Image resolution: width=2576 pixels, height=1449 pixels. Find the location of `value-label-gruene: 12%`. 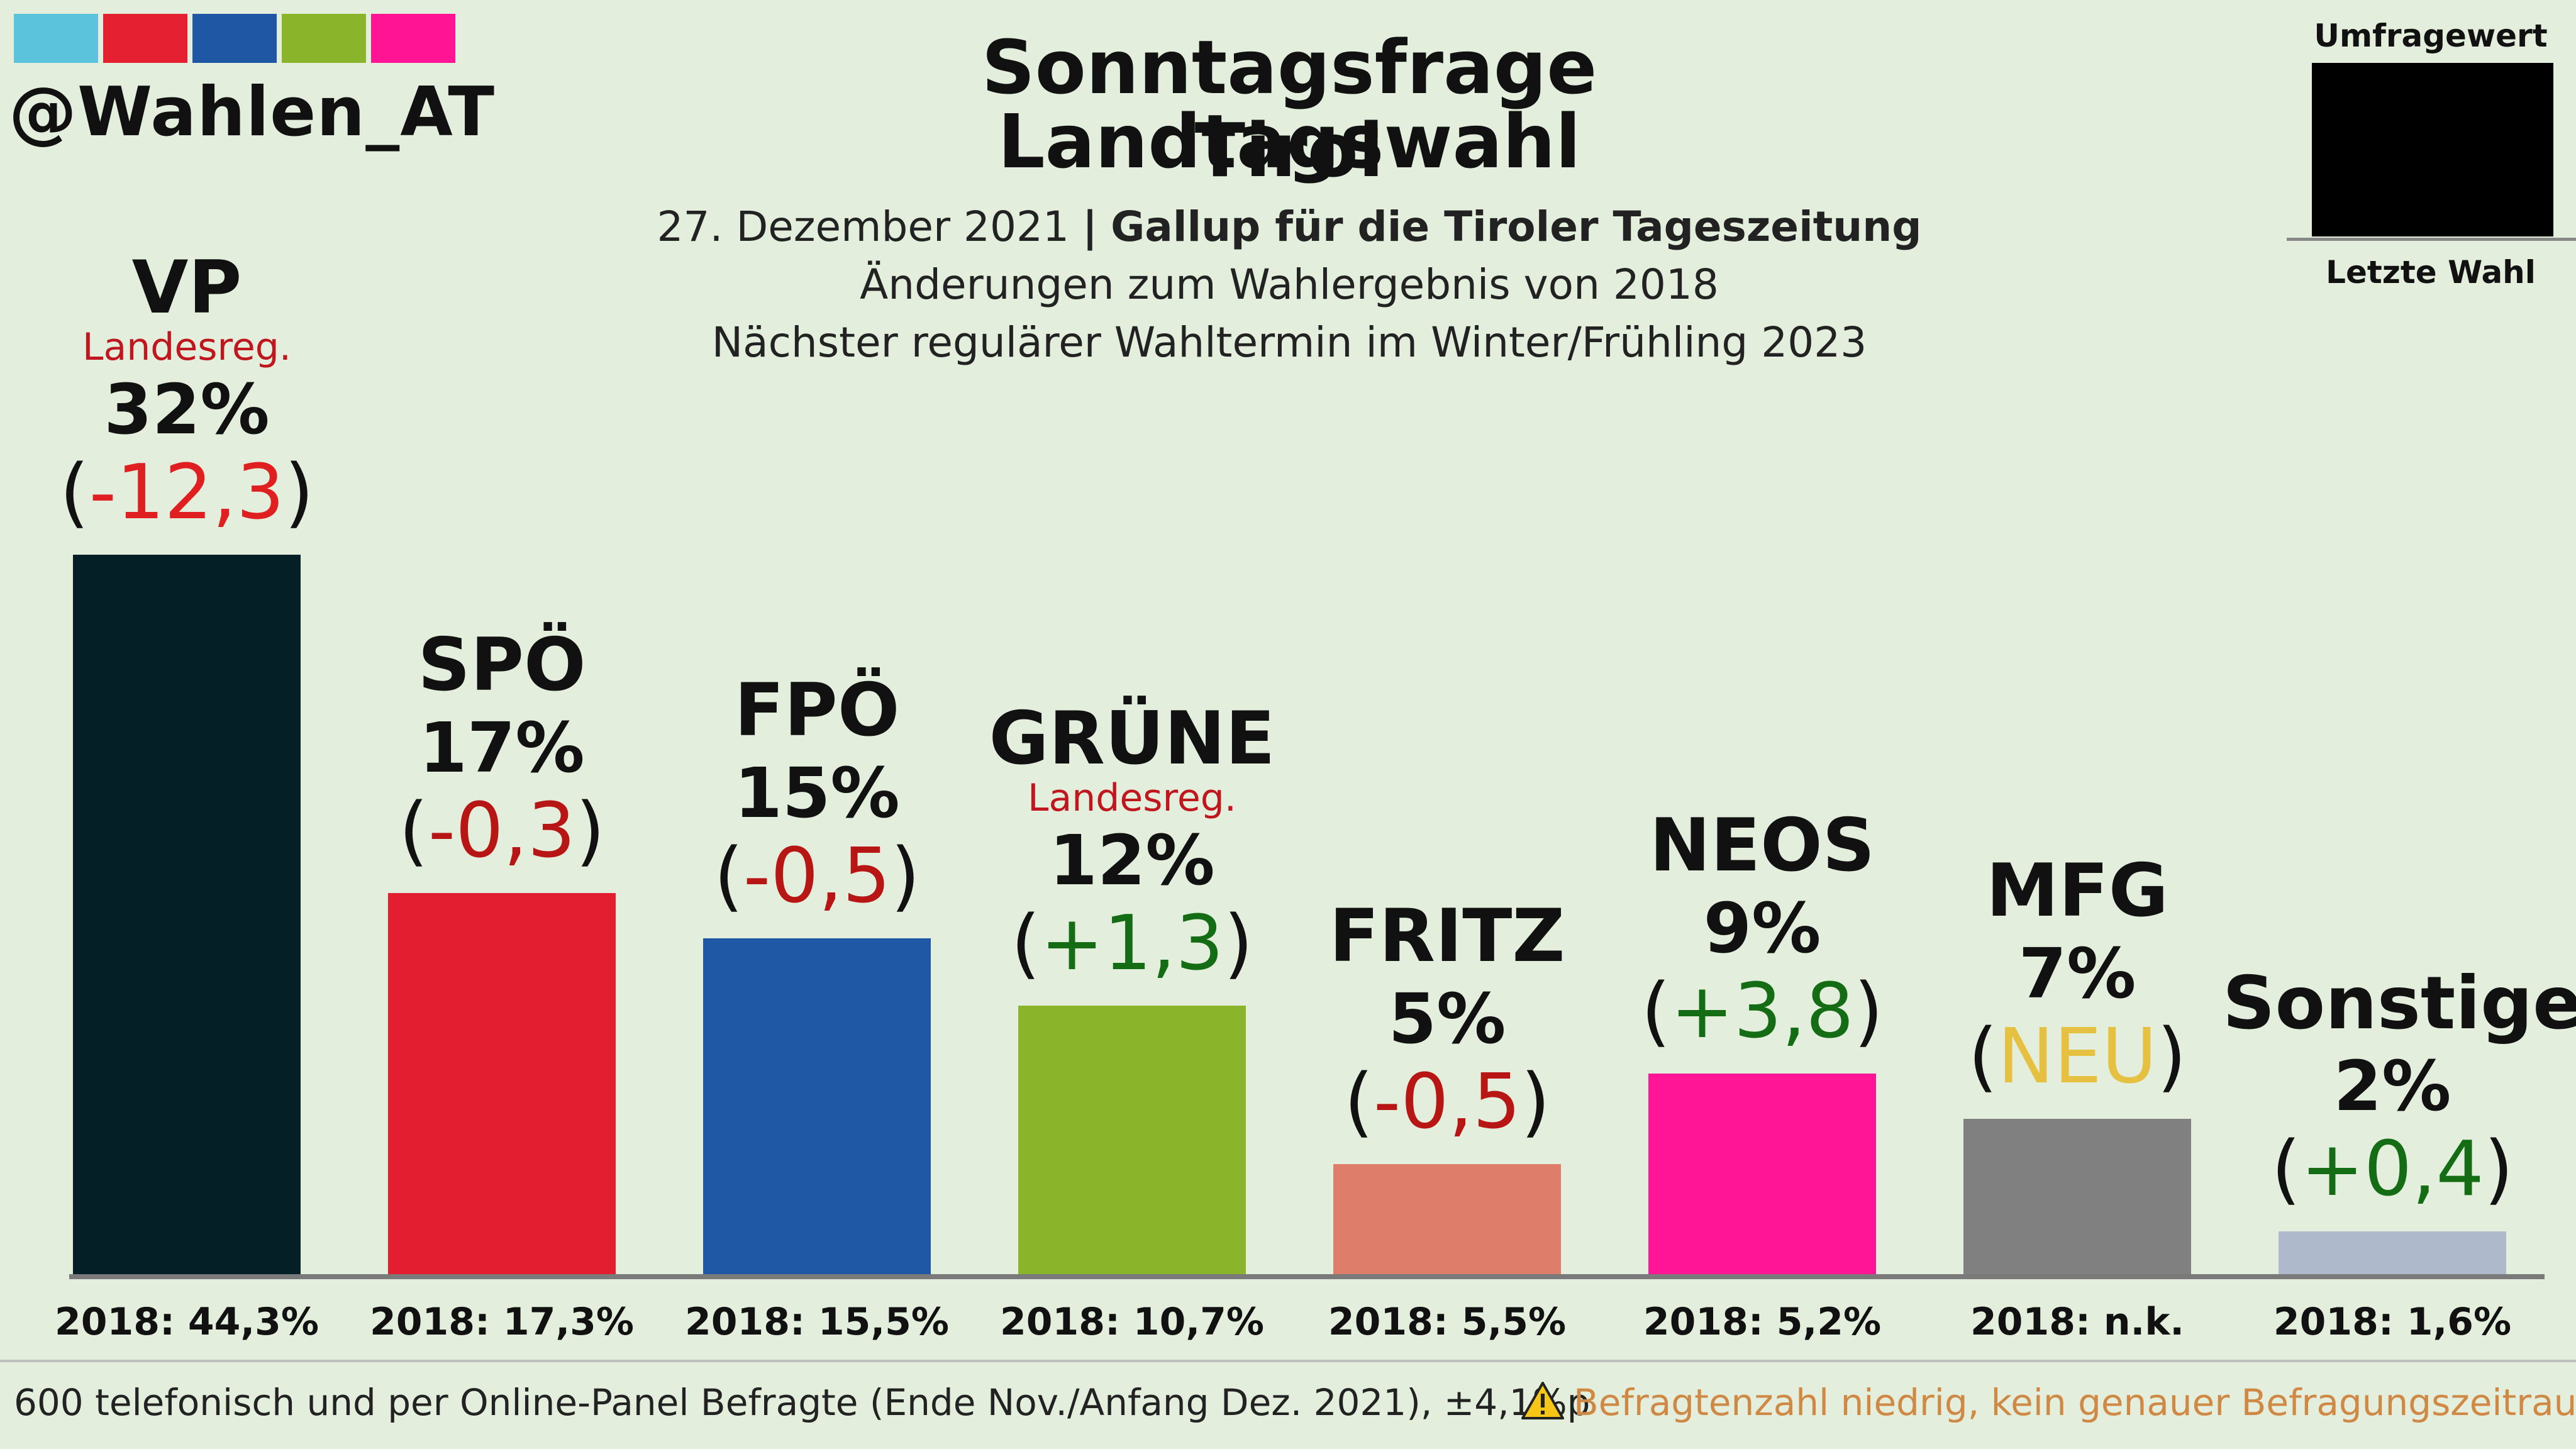

value-label-gruene: 12% is located at coordinates (1132, 860).